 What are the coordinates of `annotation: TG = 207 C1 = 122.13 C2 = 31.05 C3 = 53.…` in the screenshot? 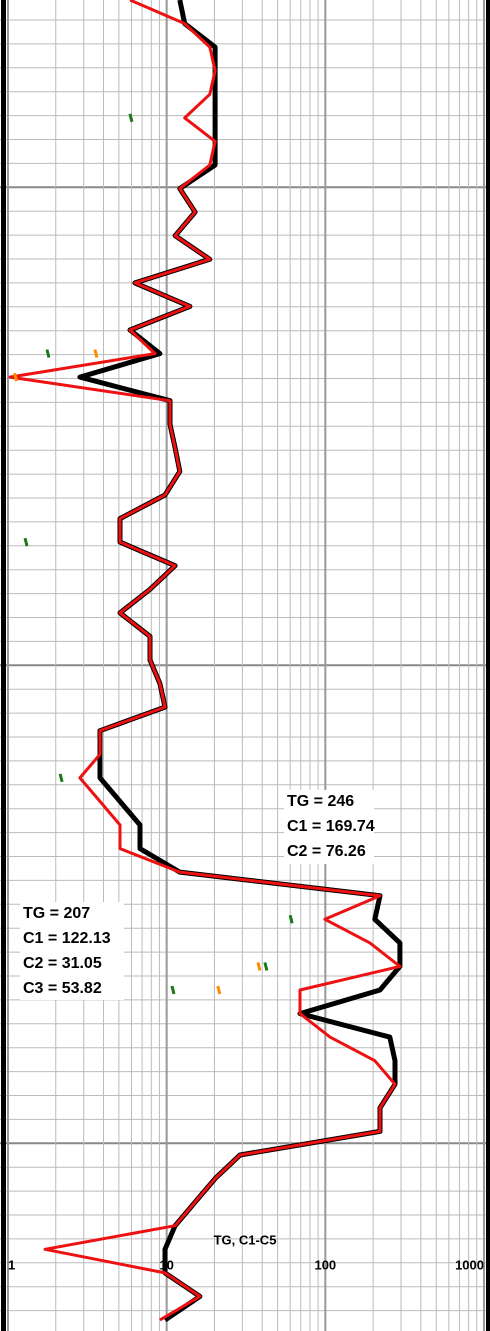 It's located at (72, 951).